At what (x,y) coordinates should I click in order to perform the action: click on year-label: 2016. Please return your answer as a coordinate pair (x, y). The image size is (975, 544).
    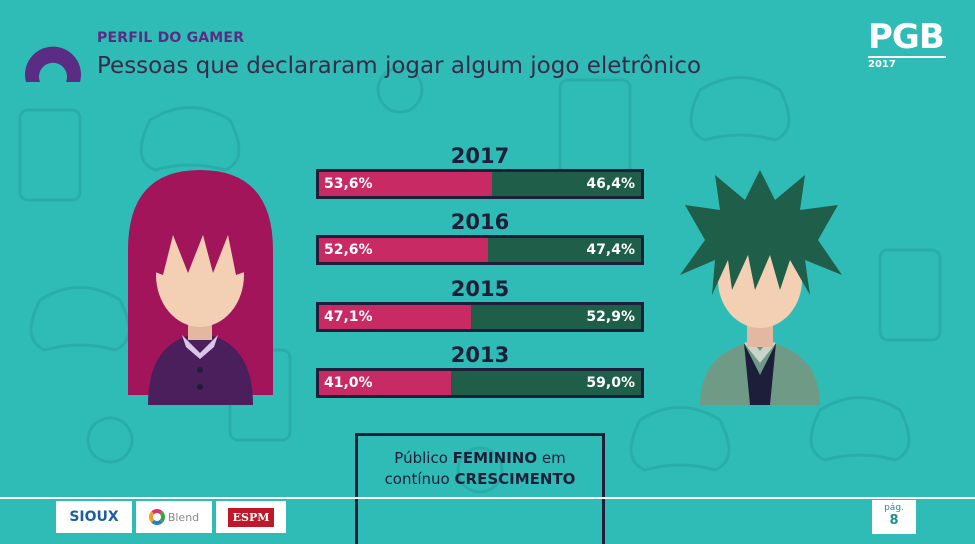
    Looking at the image, I should click on (480, 222).